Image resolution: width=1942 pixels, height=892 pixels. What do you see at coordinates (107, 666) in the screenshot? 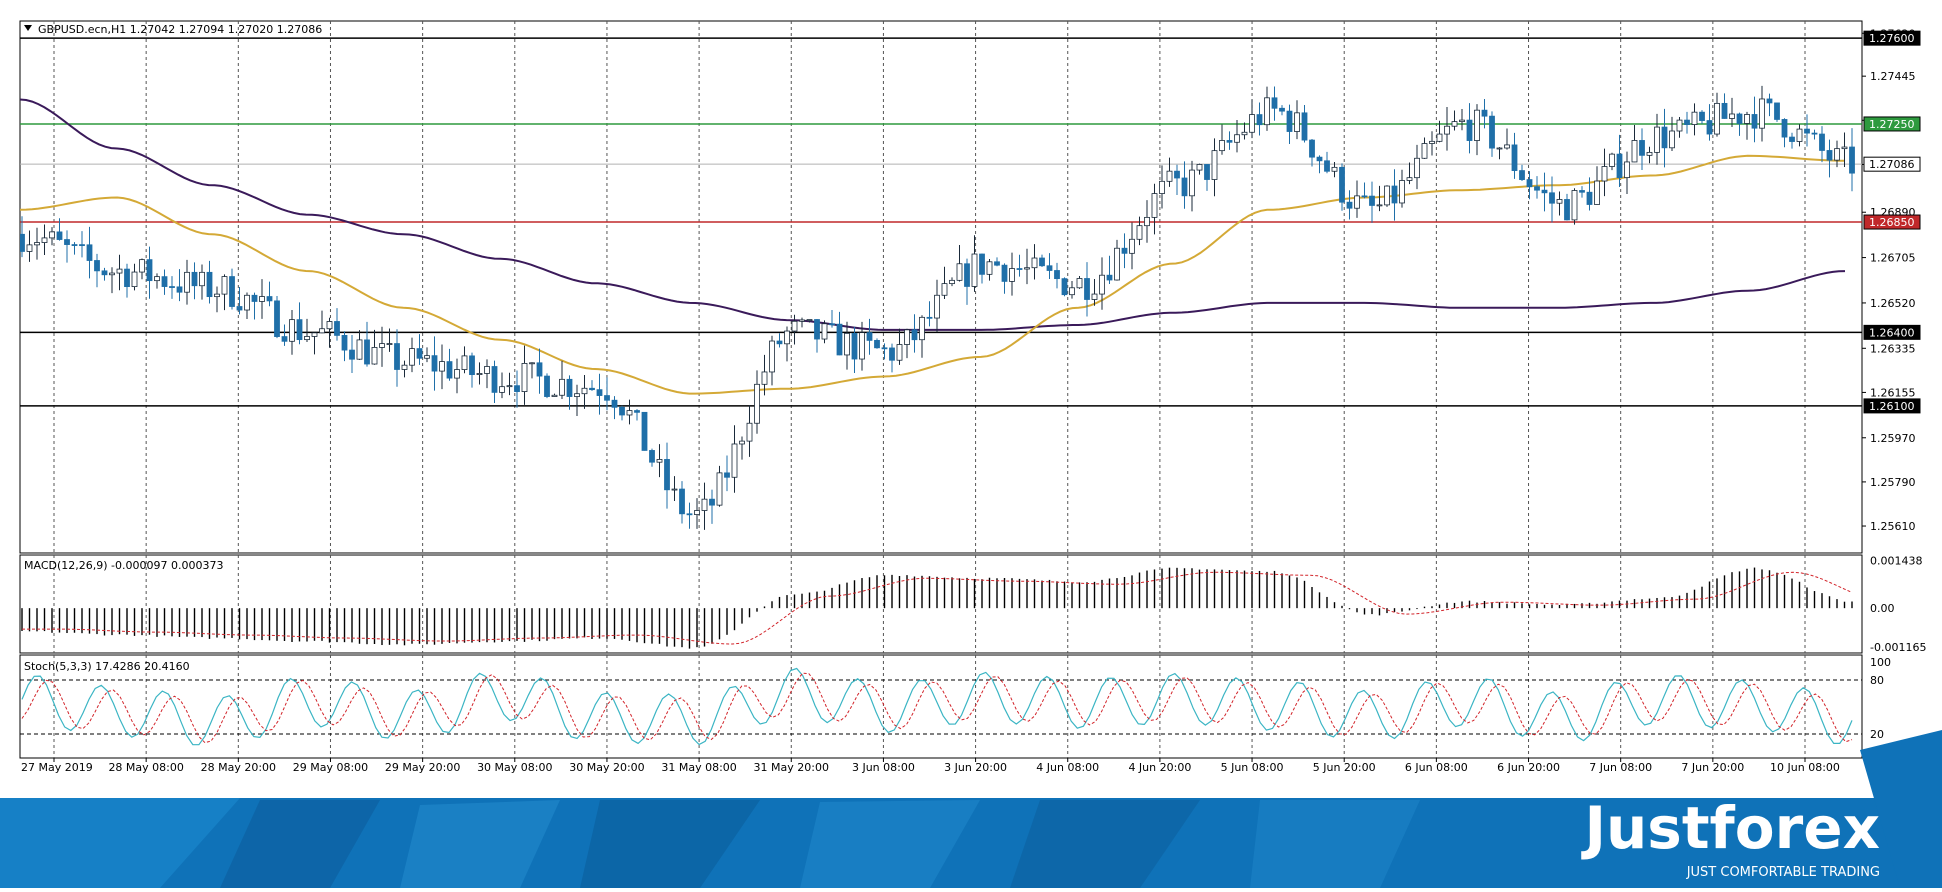
I see `stochastic-label: Stoch(5,3,3) 17.4286 20.4160` at bounding box center [107, 666].